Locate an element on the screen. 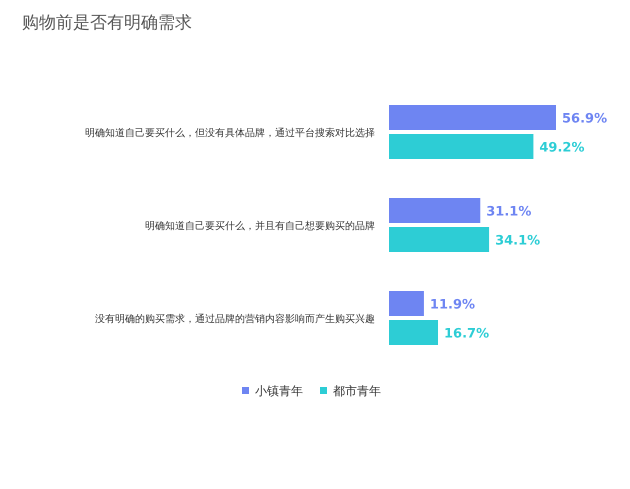  legend-label: 小镇青年 is located at coordinates (279, 391).